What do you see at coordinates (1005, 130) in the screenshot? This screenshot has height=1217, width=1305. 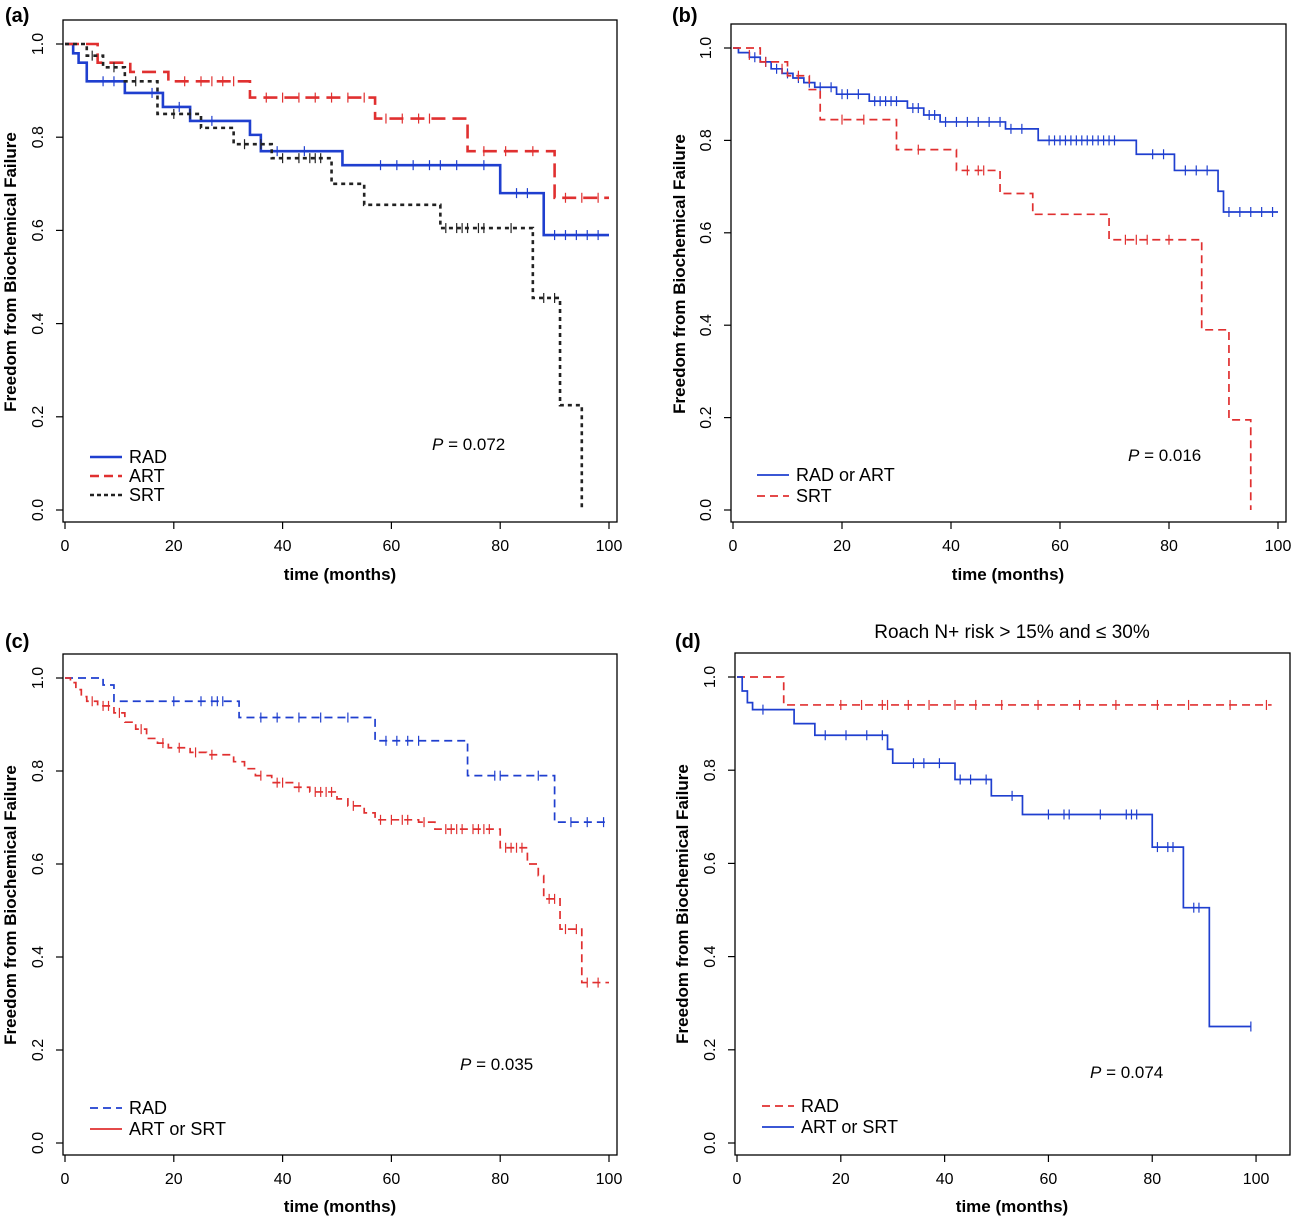 I see `series-line-rad-or-art` at bounding box center [1005, 130].